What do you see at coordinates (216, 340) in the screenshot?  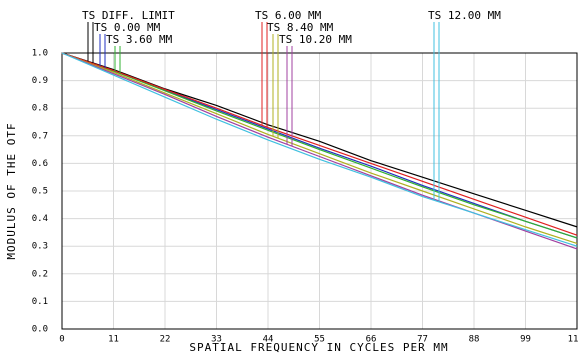 I see `x-tick-label: 33` at bounding box center [216, 340].